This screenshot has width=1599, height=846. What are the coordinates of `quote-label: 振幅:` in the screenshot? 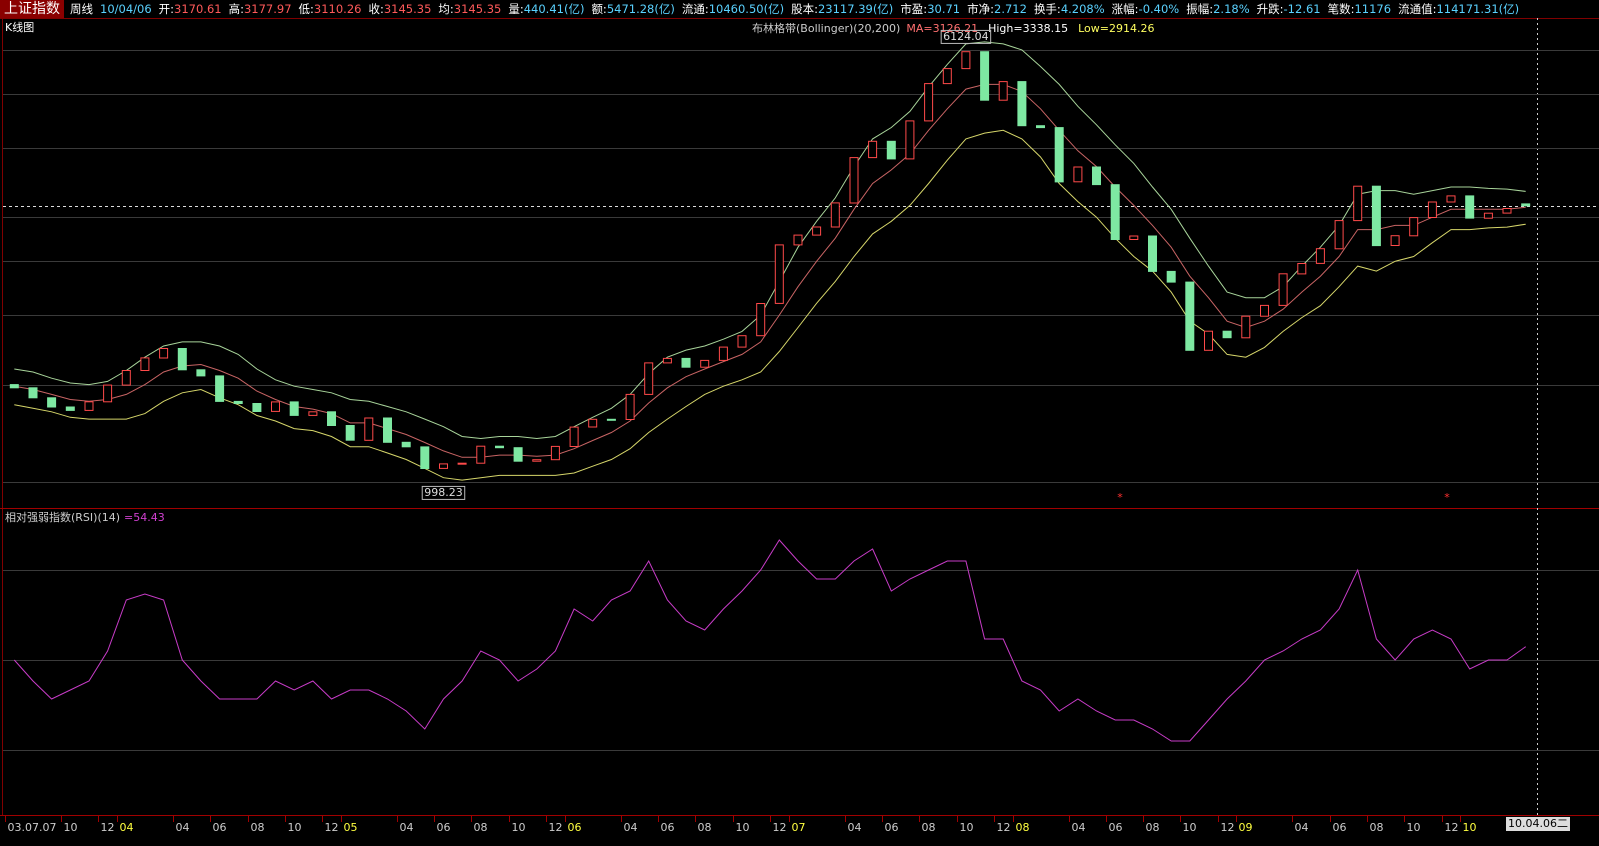 It's located at (1200, 9).